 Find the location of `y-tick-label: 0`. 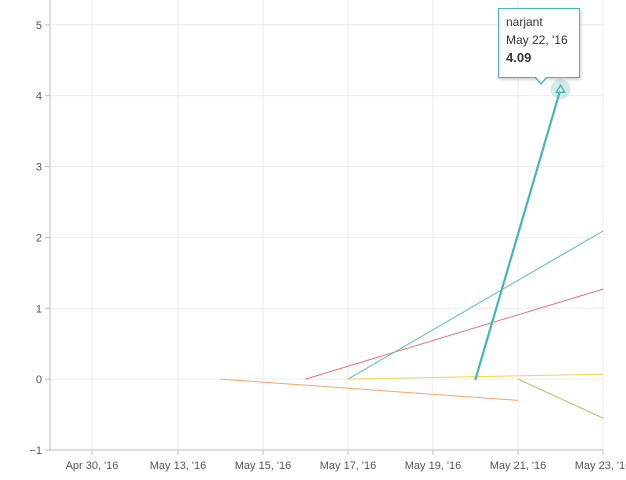

y-tick-label: 0 is located at coordinates (39, 380).